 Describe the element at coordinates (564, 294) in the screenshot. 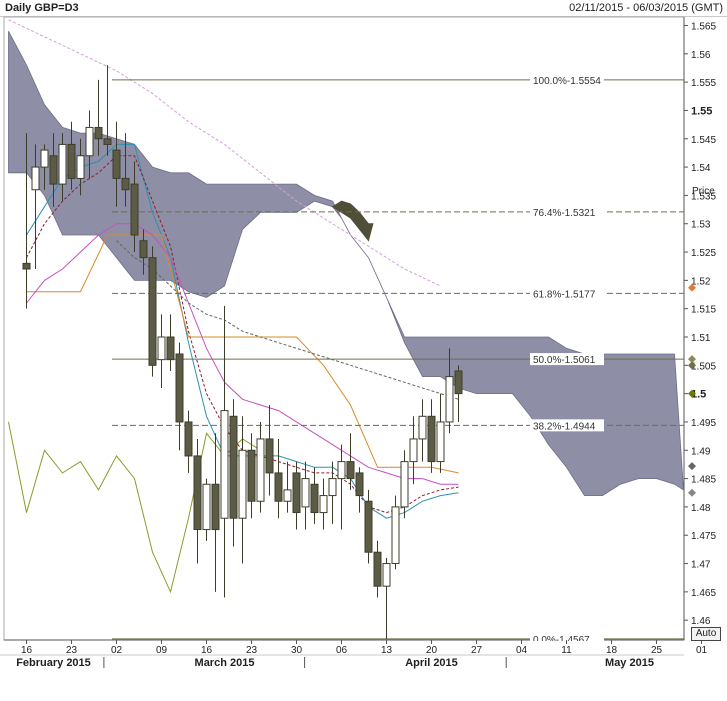

I see `fibonacci-label-2: 61.8%-1.5177` at that location.